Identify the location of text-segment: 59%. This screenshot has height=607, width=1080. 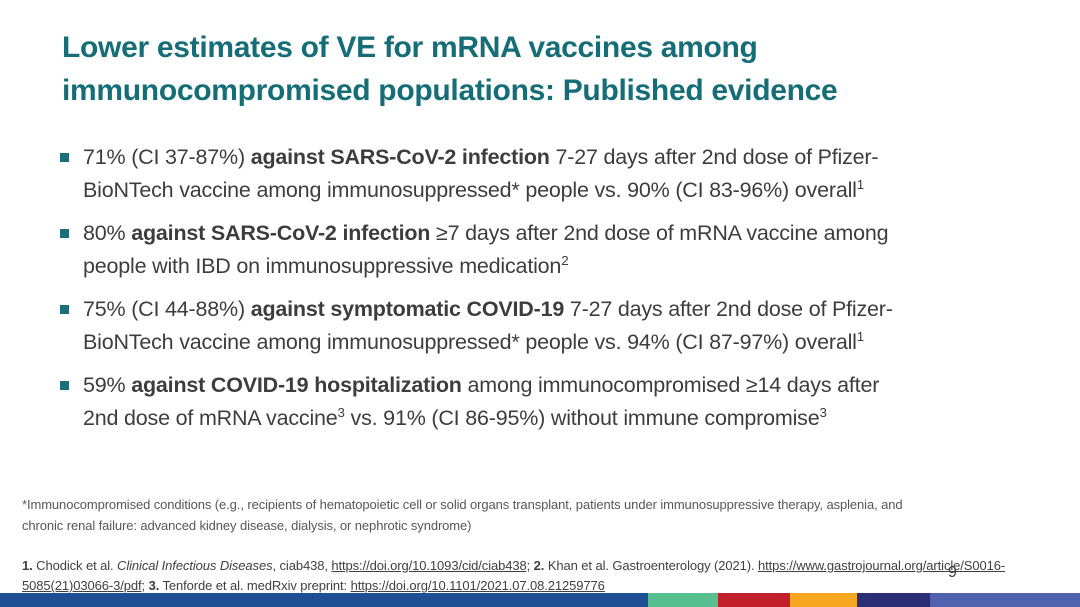
(107, 385).